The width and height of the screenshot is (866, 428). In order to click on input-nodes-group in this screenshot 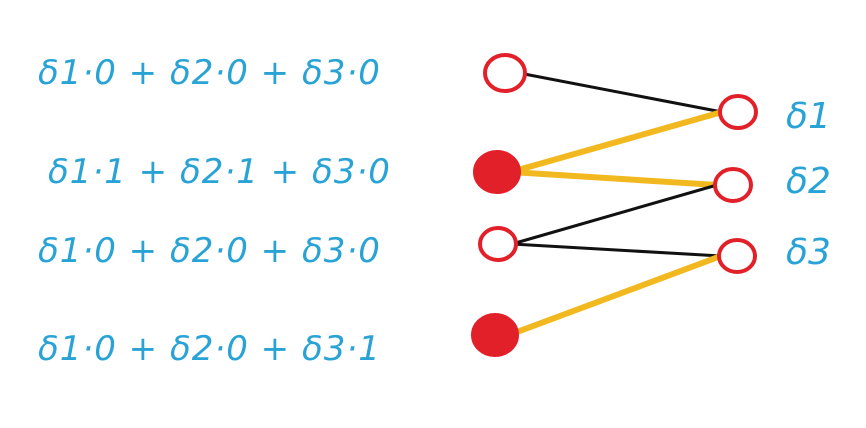, I will do `click(499, 205)`.